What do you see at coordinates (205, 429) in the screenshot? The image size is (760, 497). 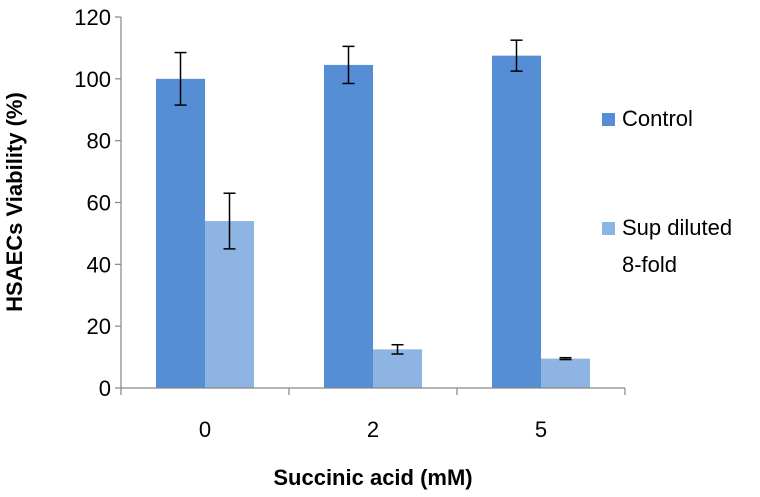 I see `x-tick-label: 0` at bounding box center [205, 429].